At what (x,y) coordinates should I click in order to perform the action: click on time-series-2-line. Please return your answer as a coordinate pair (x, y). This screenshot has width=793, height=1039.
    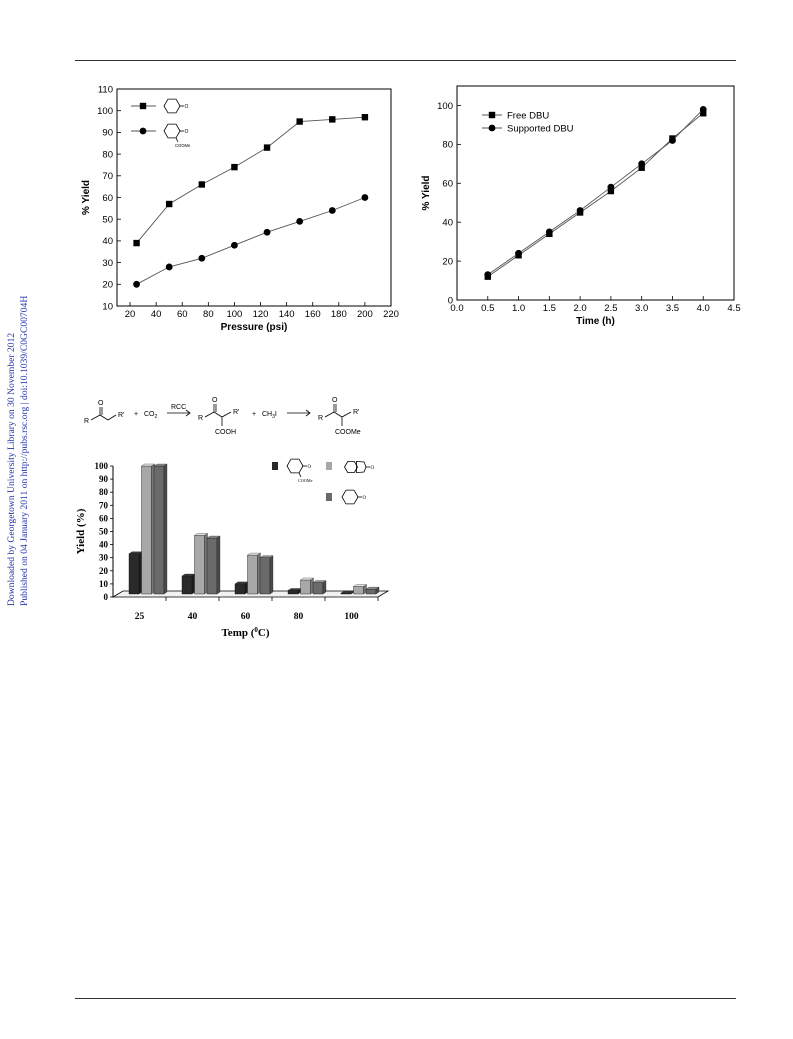
    Looking at the image, I should click on (595, 192).